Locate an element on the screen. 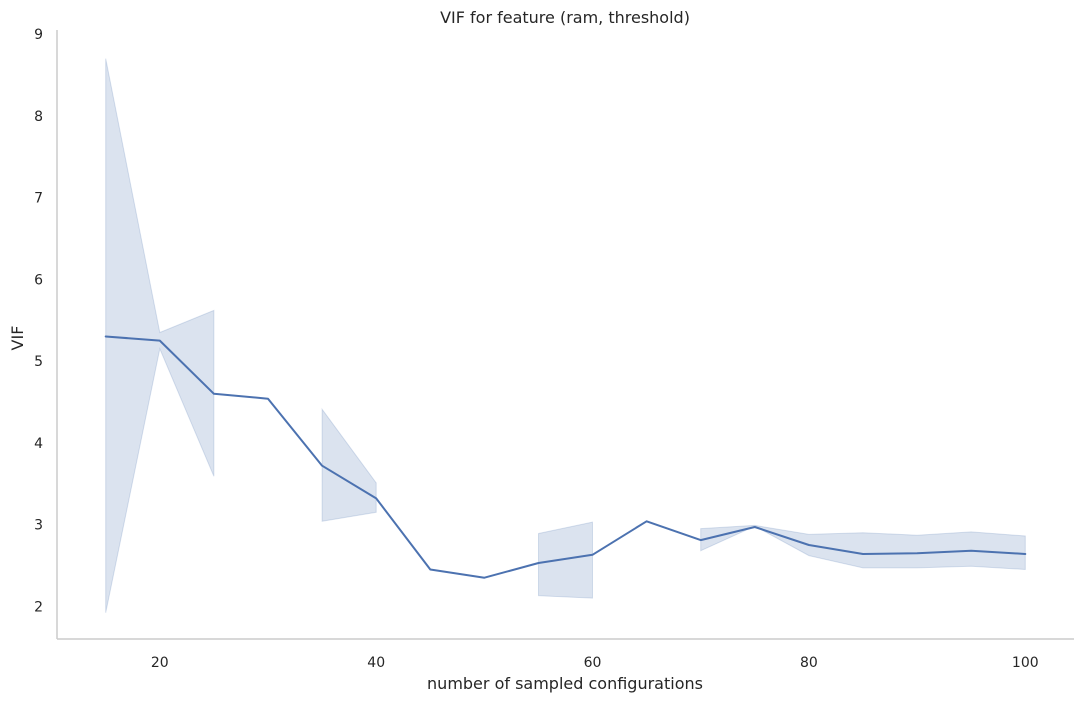 This screenshot has width=1084, height=702. x-tick-labels: 20 40 60 80 100 is located at coordinates (595, 663).